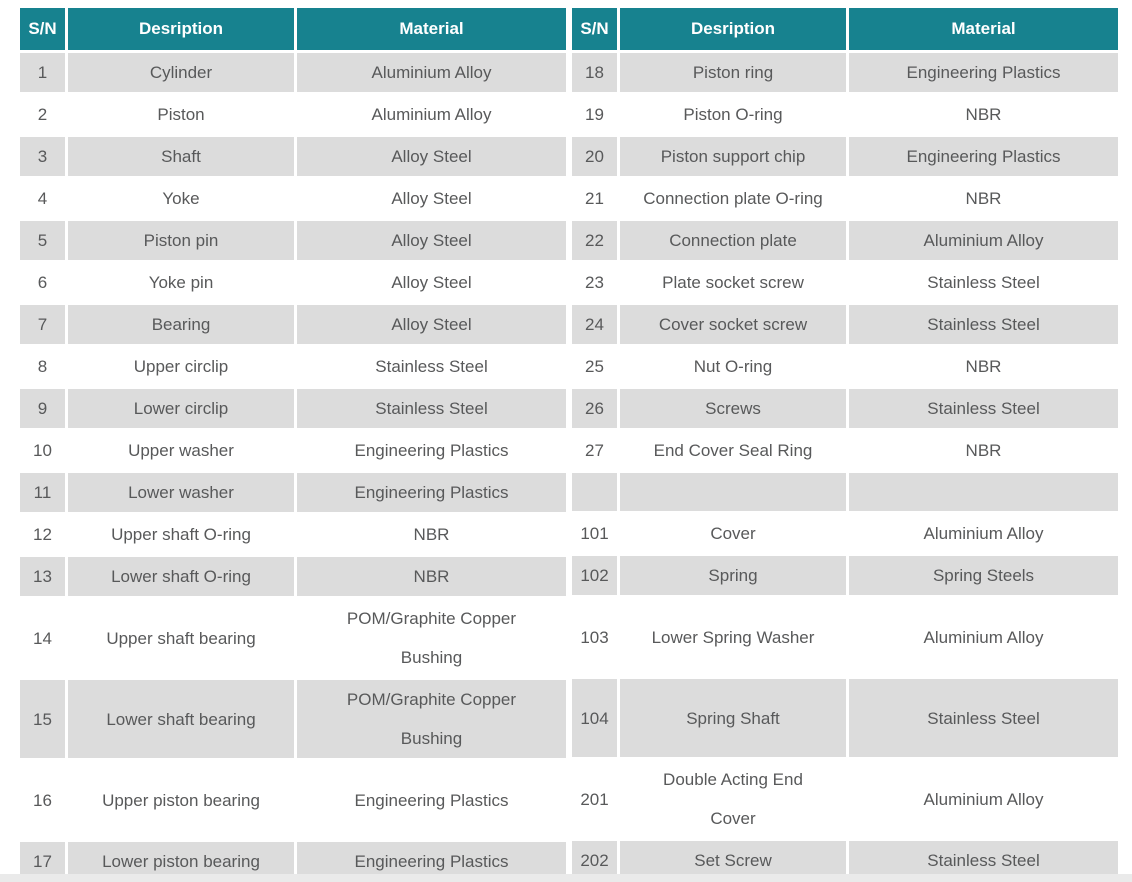 The width and height of the screenshot is (1132, 882). What do you see at coordinates (181, 492) in the screenshot?
I see `description-cell: Lower washer` at bounding box center [181, 492].